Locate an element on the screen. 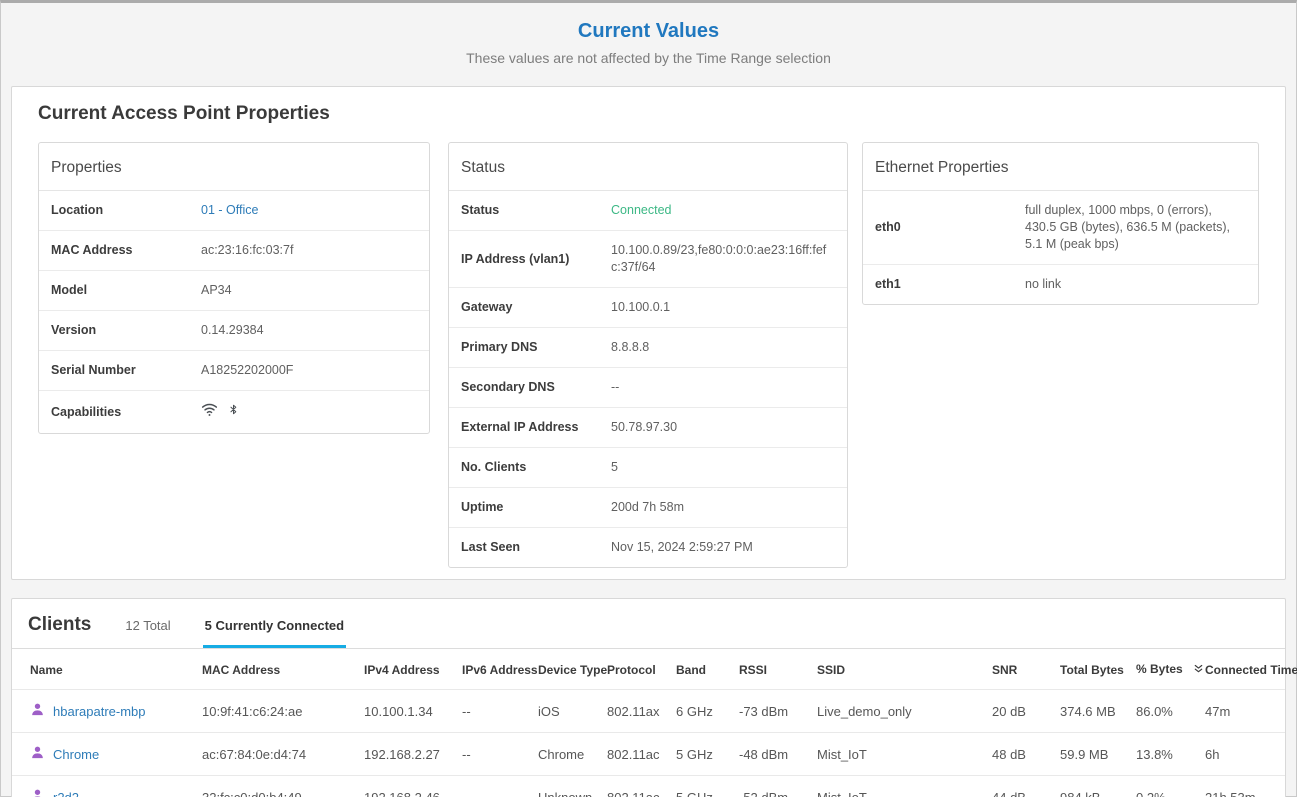  property-row-version: Version 0.14.29384 is located at coordinates (234, 331).